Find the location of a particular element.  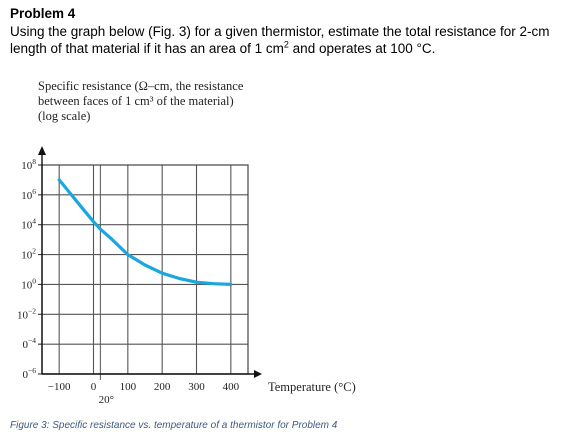

y-tick-exp-2: 4 is located at coordinates (34, 221).